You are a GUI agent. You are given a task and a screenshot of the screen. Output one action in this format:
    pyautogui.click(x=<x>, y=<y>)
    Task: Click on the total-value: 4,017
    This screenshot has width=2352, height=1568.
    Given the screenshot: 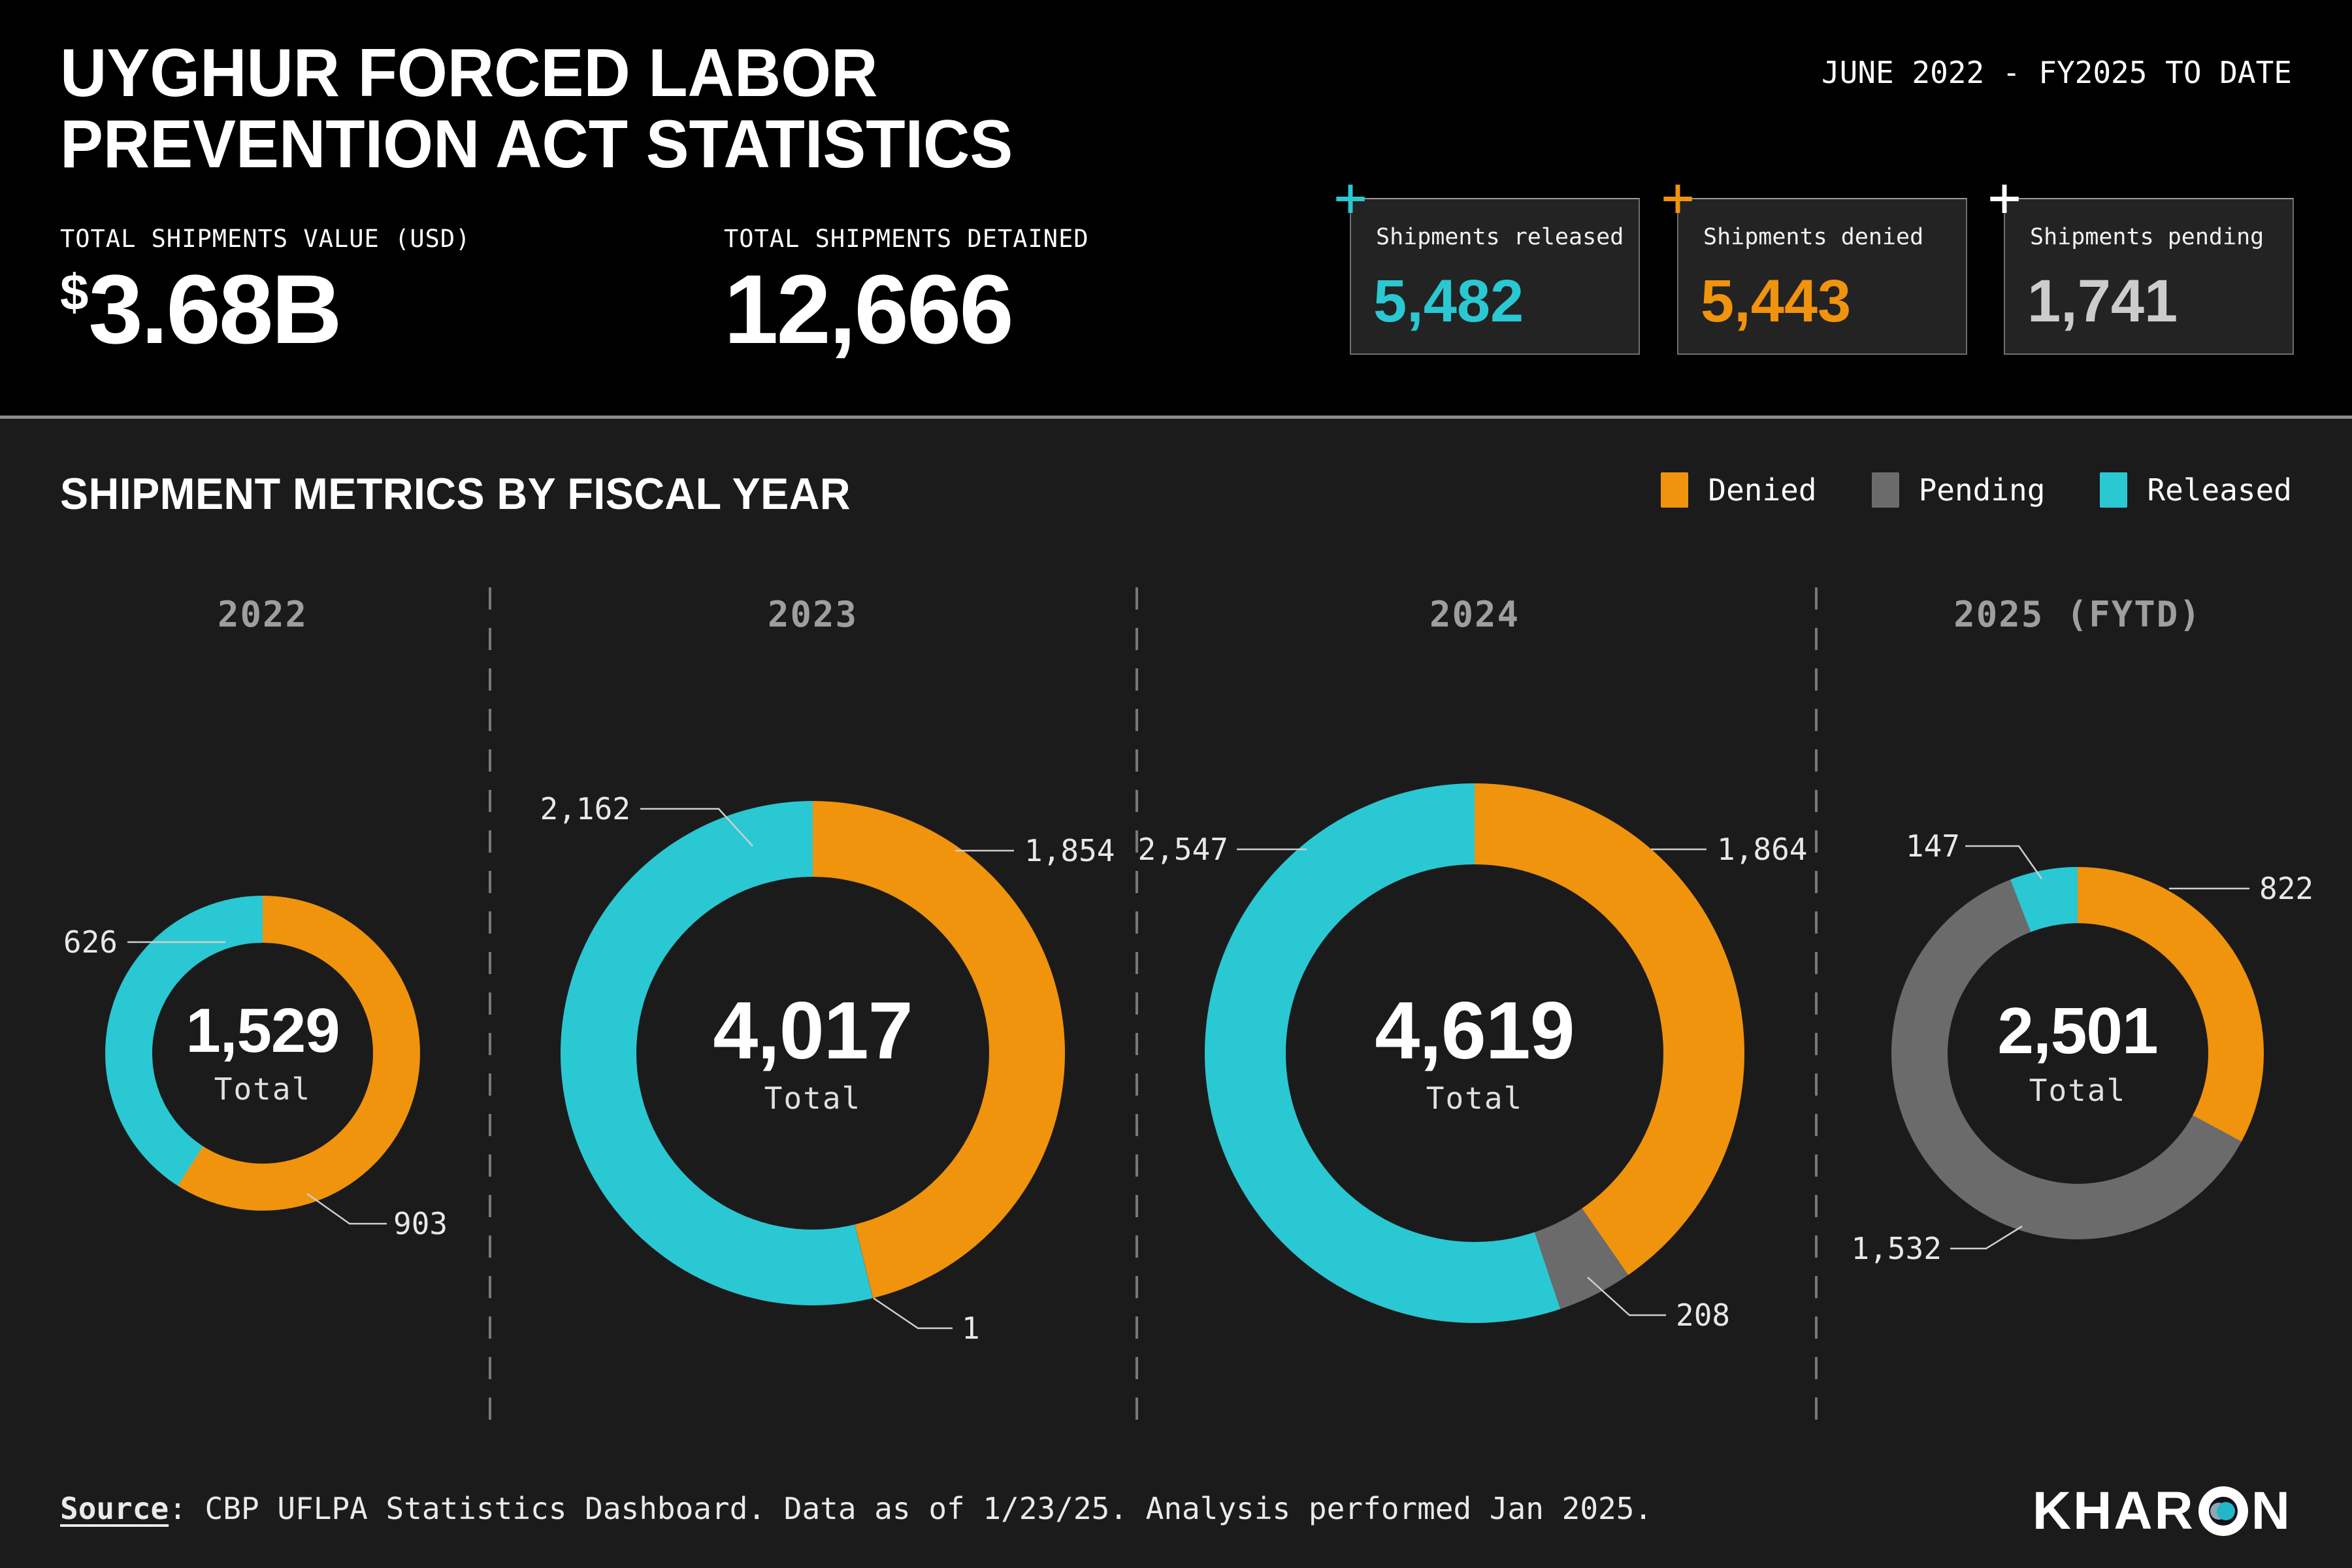 What is the action you would take?
    pyautogui.click(x=813, y=1031)
    